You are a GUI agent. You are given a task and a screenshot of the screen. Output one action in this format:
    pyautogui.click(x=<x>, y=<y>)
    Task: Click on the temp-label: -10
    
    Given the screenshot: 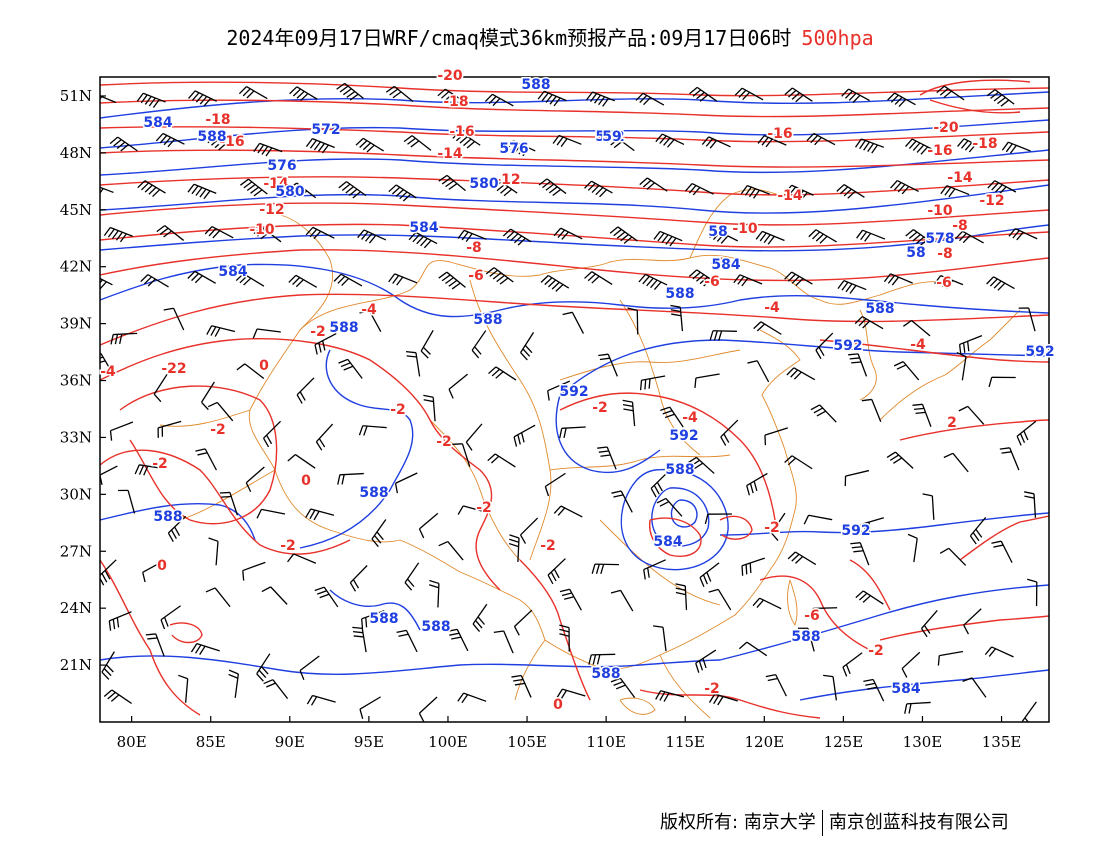 What is the action you would take?
    pyautogui.click(x=262, y=230)
    